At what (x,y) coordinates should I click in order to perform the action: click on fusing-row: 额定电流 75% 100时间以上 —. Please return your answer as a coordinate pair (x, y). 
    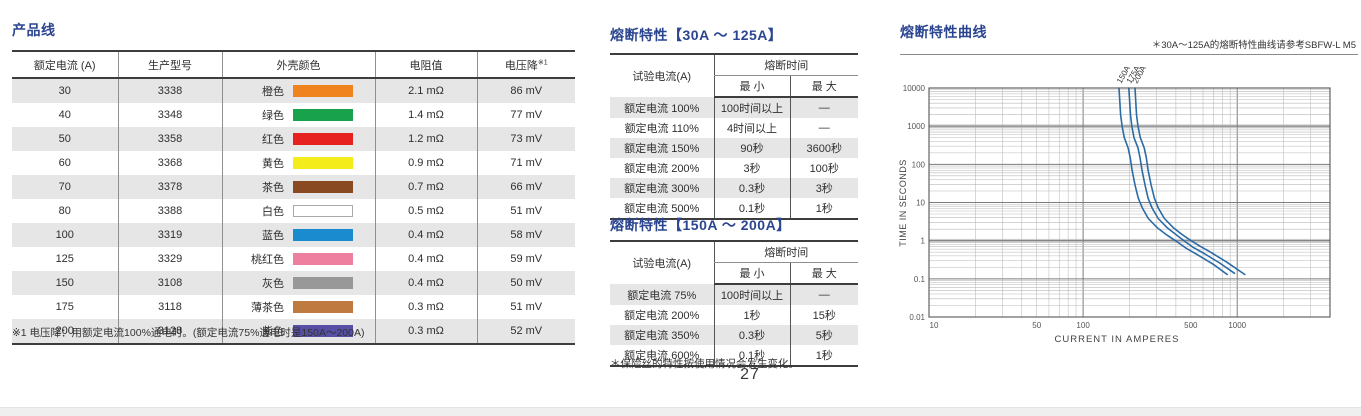
    Looking at the image, I should click on (734, 294).